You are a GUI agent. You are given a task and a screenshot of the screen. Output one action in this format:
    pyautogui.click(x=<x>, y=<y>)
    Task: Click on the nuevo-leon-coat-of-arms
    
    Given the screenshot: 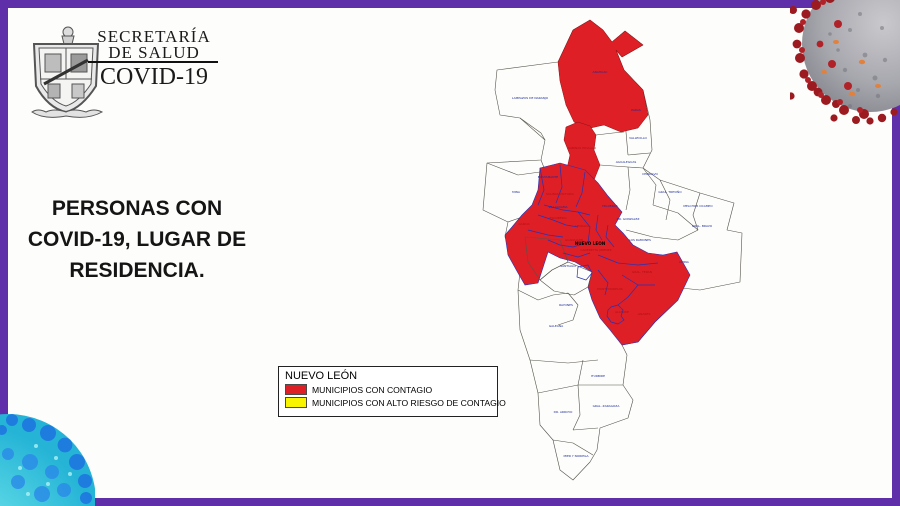 What is the action you would take?
    pyautogui.click(x=67, y=72)
    